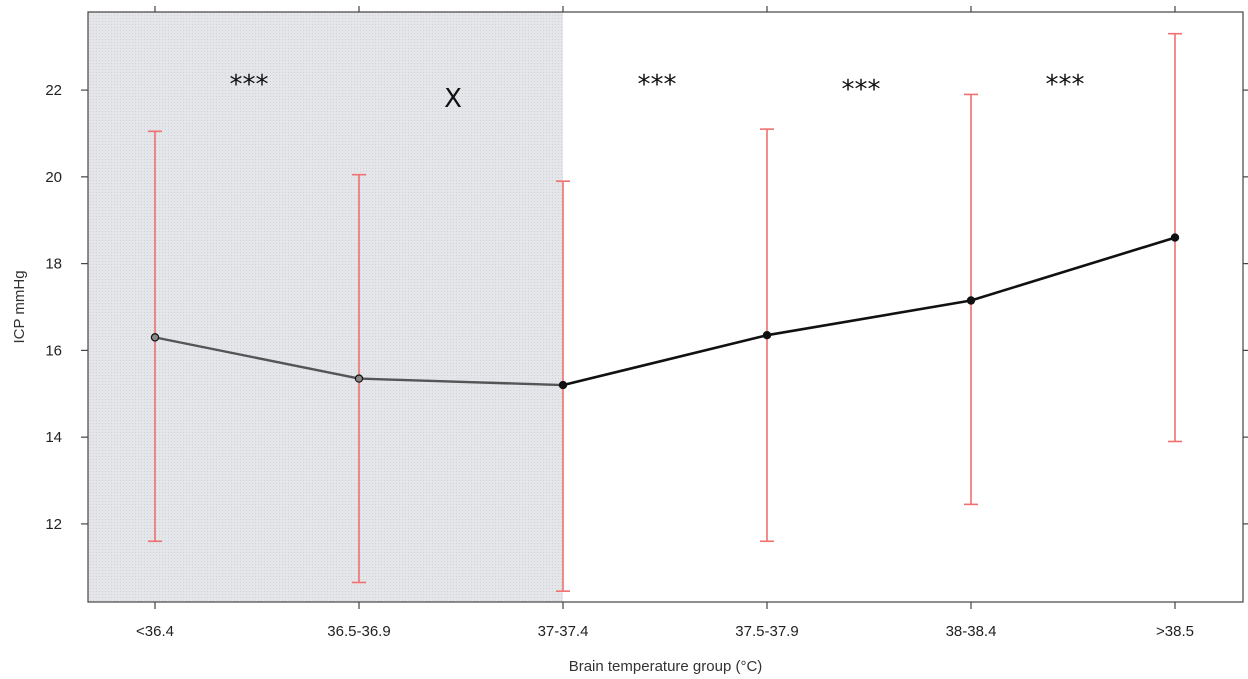 Image resolution: width=1248 pixels, height=679 pixels. Describe the element at coordinates (53, 350) in the screenshot. I see `y-tick-label: 16` at that location.